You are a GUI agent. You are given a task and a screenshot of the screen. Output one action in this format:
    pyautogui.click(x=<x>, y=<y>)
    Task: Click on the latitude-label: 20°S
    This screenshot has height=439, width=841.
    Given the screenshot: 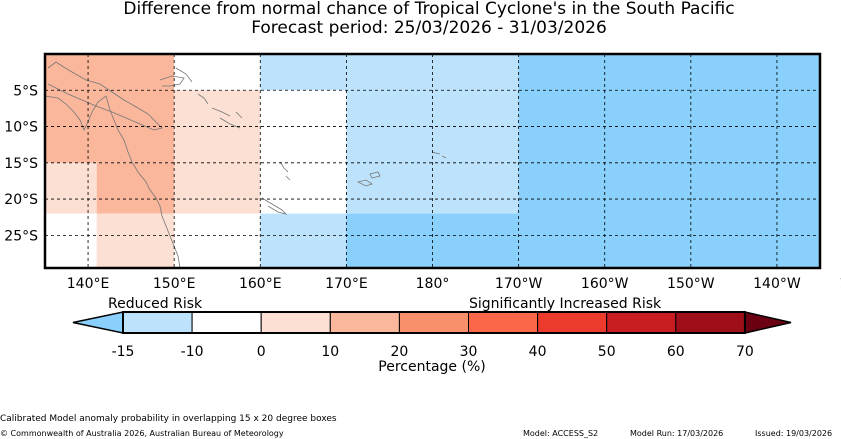 What is the action you would take?
    pyautogui.click(x=21, y=200)
    